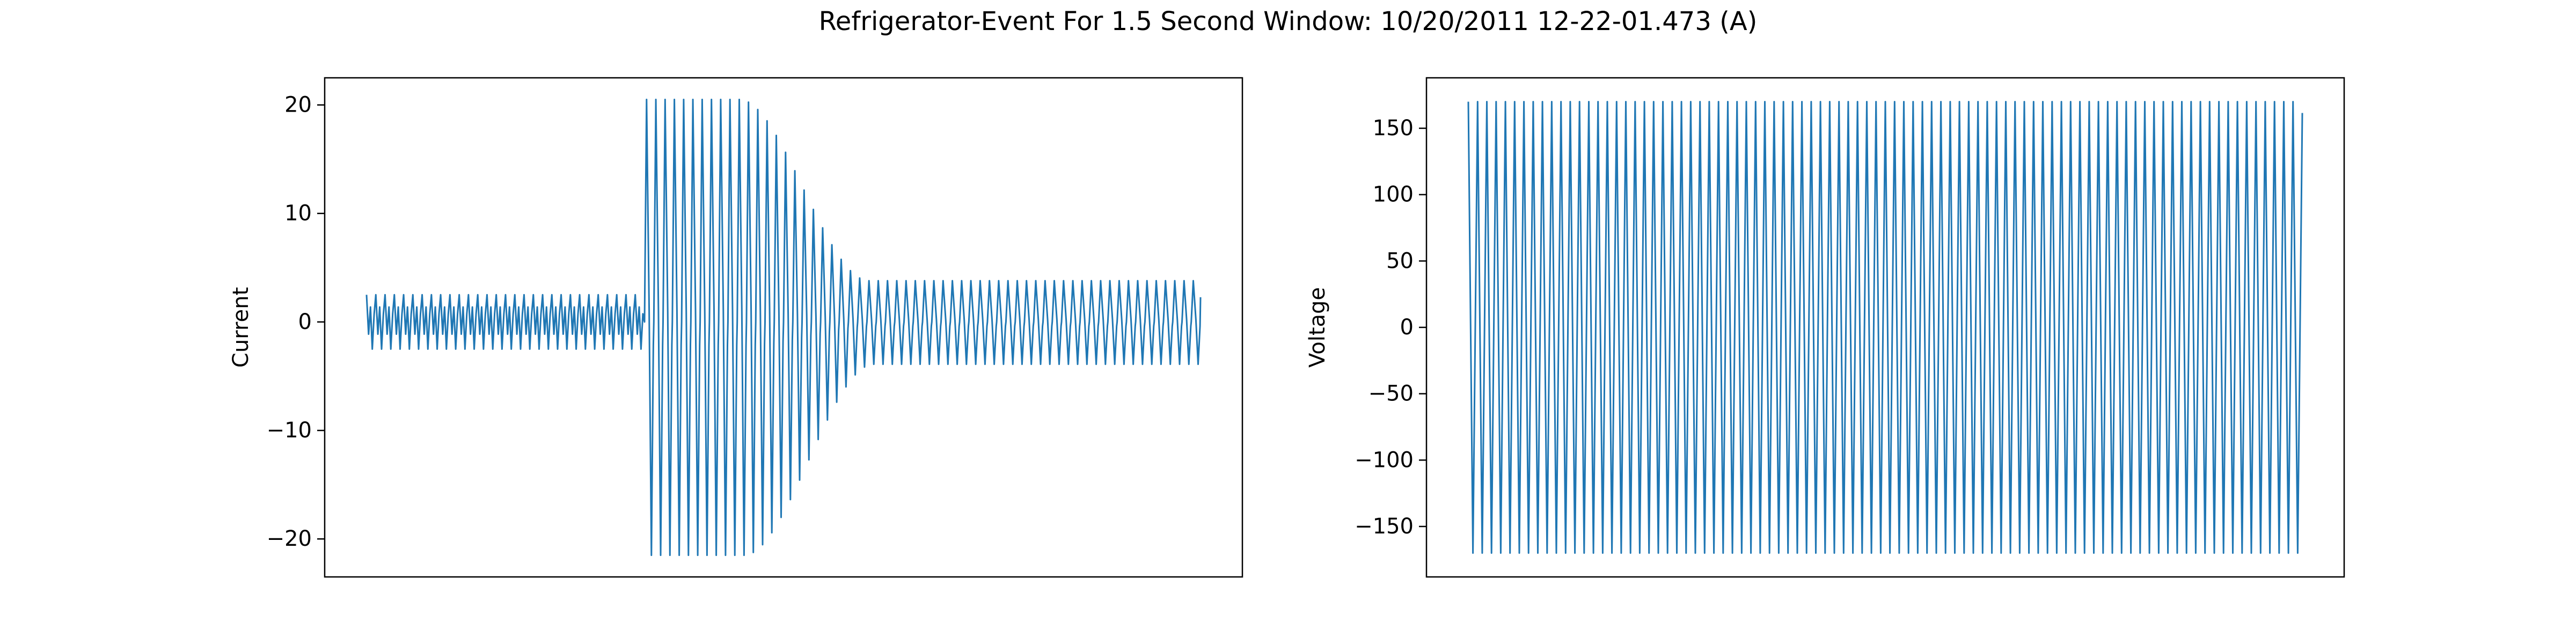 The image size is (2576, 644). Describe the element at coordinates (296, 322) in the screenshot. I see `current-y-axis-ticks: −20 −10 0 10 20` at that location.